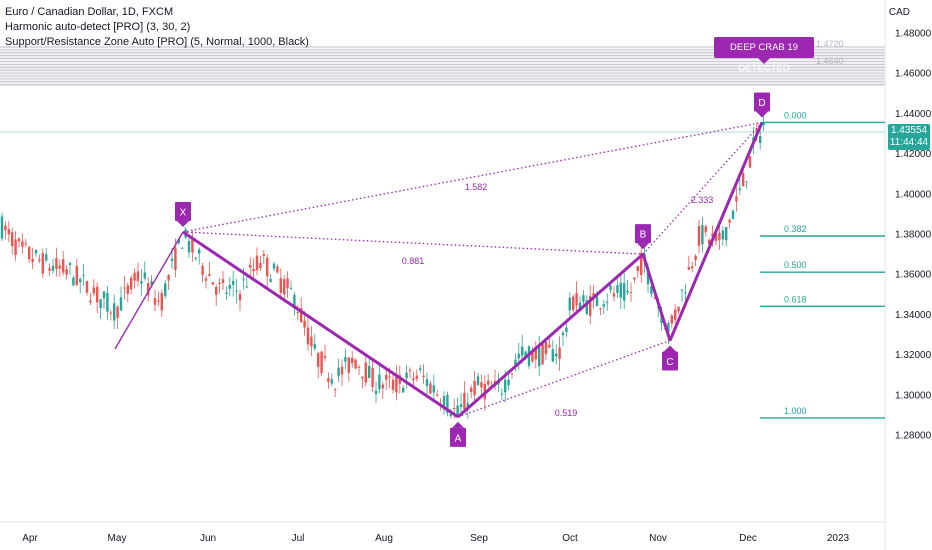 The image size is (932, 550). Describe the element at coordinates (89, 12) in the screenshot. I see `symbol-title: Euro / Canadian Dollar, 1D, FXCM` at that location.